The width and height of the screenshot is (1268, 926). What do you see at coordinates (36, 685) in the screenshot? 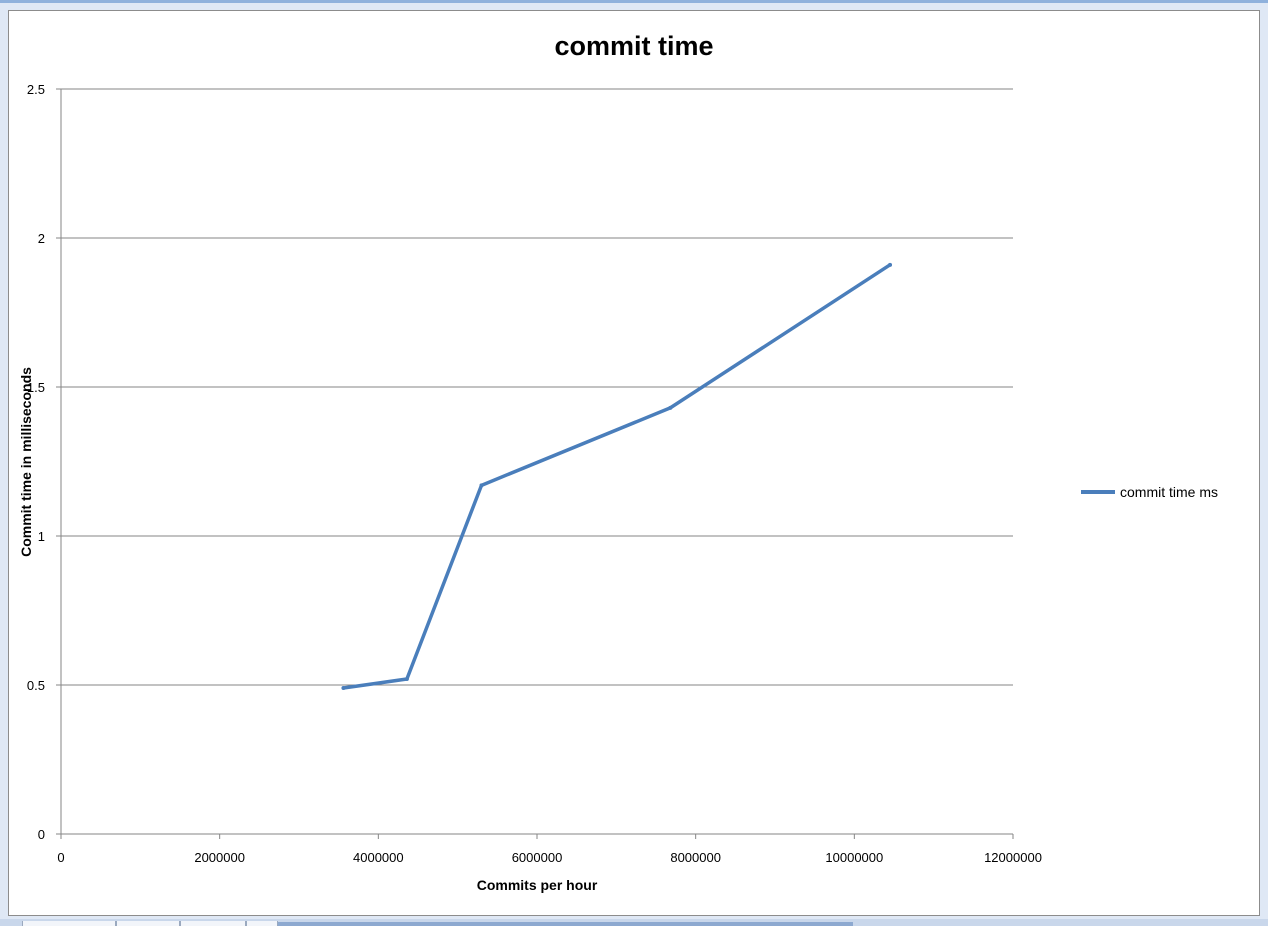
I see `y-tick-label: 0.5` at bounding box center [36, 685].